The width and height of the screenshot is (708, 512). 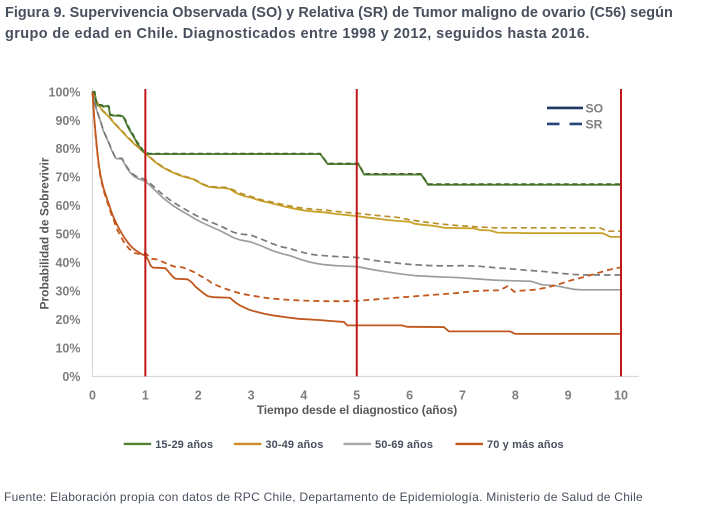 What do you see at coordinates (71, 377) in the screenshot?
I see `svg-text: 0%` at bounding box center [71, 377].